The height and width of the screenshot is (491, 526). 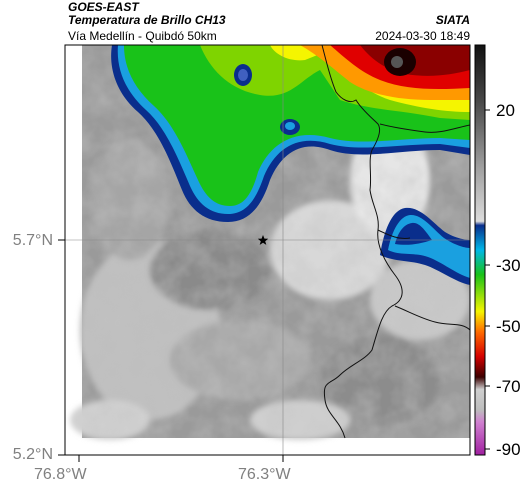 What do you see at coordinates (508, 386) in the screenshot?
I see `colorbar-label: -70` at bounding box center [508, 386].